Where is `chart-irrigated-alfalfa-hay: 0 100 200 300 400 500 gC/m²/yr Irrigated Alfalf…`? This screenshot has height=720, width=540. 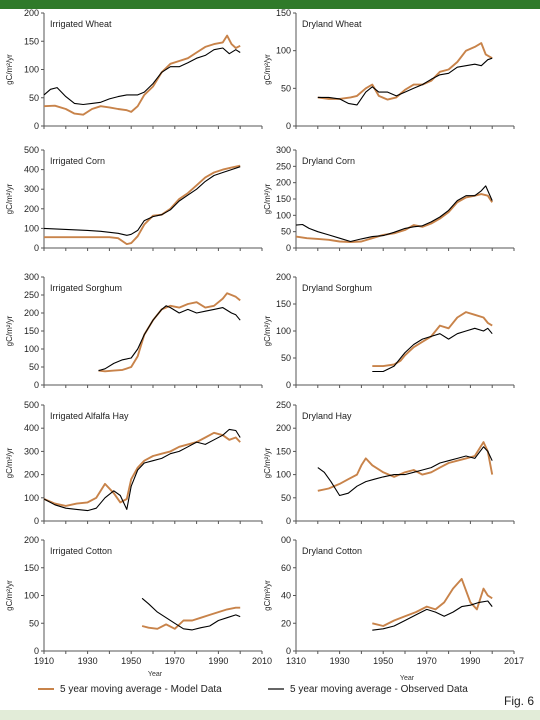
chart-irrigated-alfalfa-hay: 0 100 200 300 400 500 gC/m²/yr Irrigated Alfalf… is located at coordinates (134, 463).